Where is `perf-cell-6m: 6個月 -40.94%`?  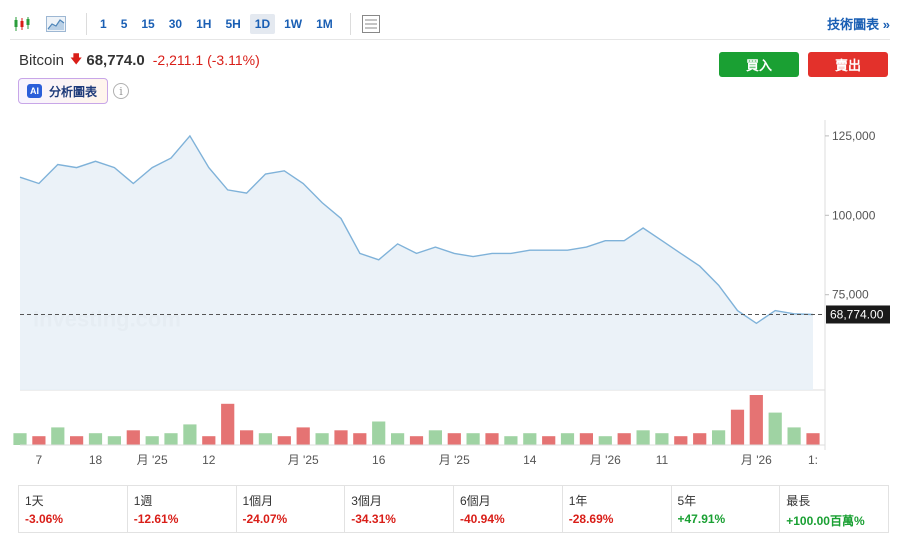
perf-cell-6m: 6個月 -40.94% is located at coordinates (507, 509).